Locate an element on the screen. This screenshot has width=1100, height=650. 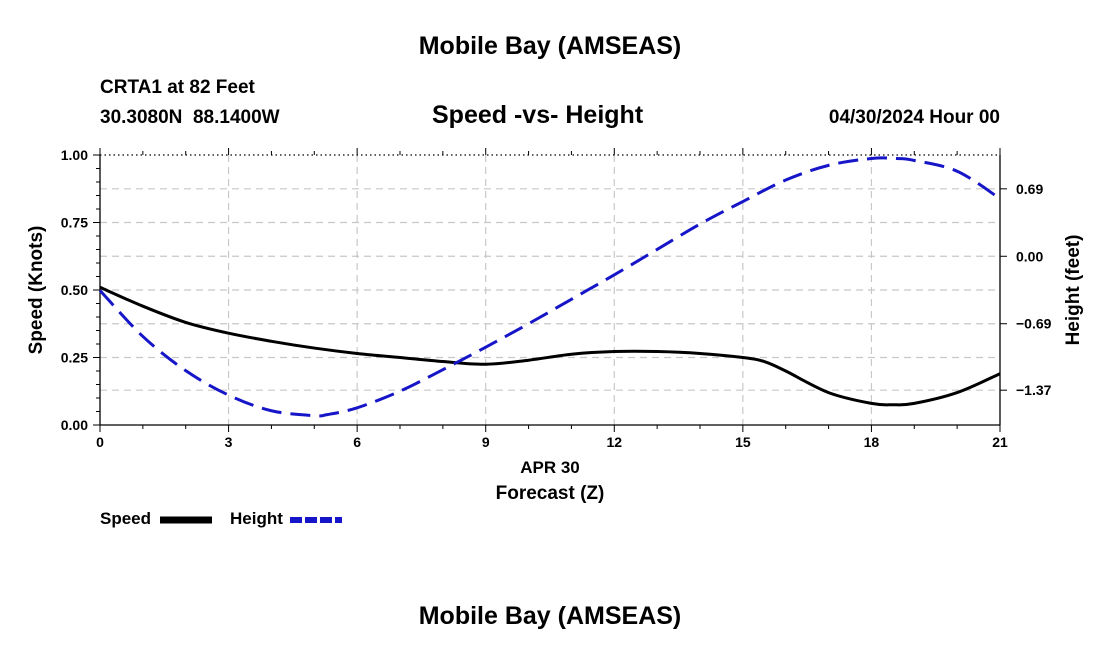
x-tick-label: 12 is located at coordinates (614, 442).